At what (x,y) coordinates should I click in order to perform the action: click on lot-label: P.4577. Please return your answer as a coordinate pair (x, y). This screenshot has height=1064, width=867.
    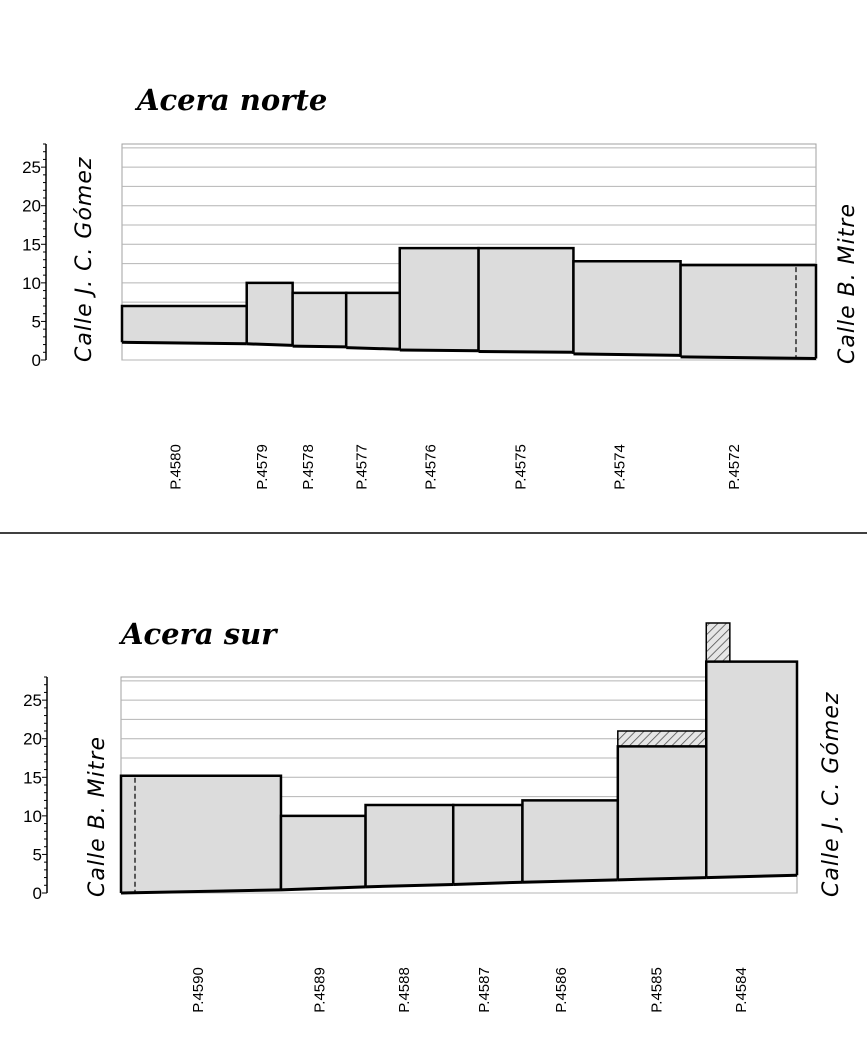
    Looking at the image, I should click on (361, 467).